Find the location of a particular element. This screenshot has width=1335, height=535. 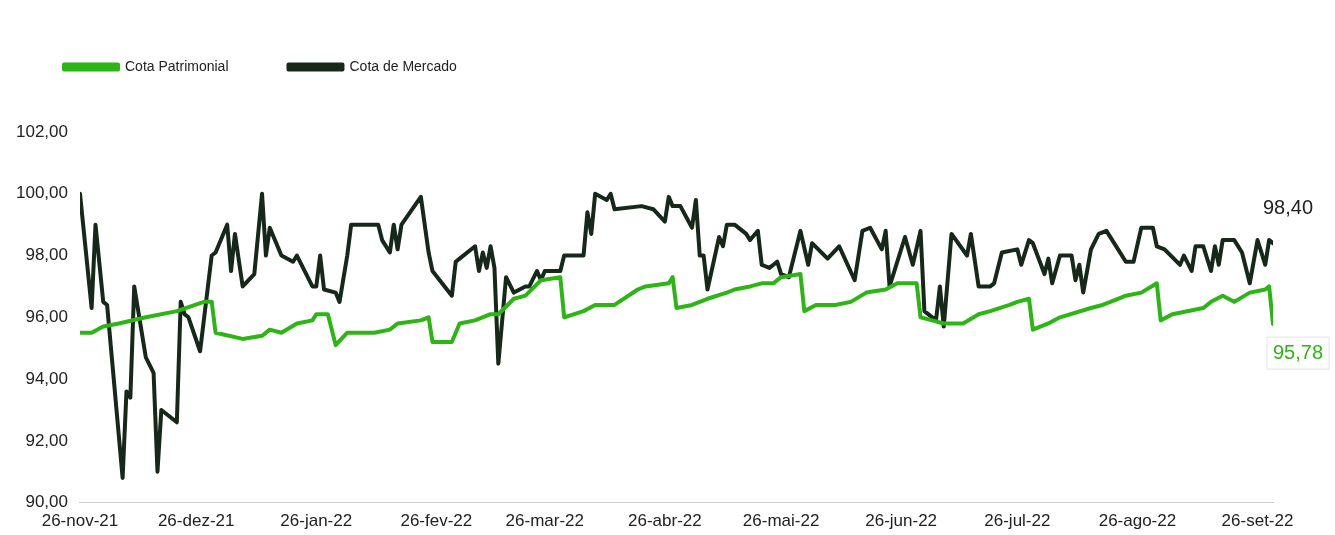

x-tick-label: 26-mar-22 is located at coordinates (545, 521).